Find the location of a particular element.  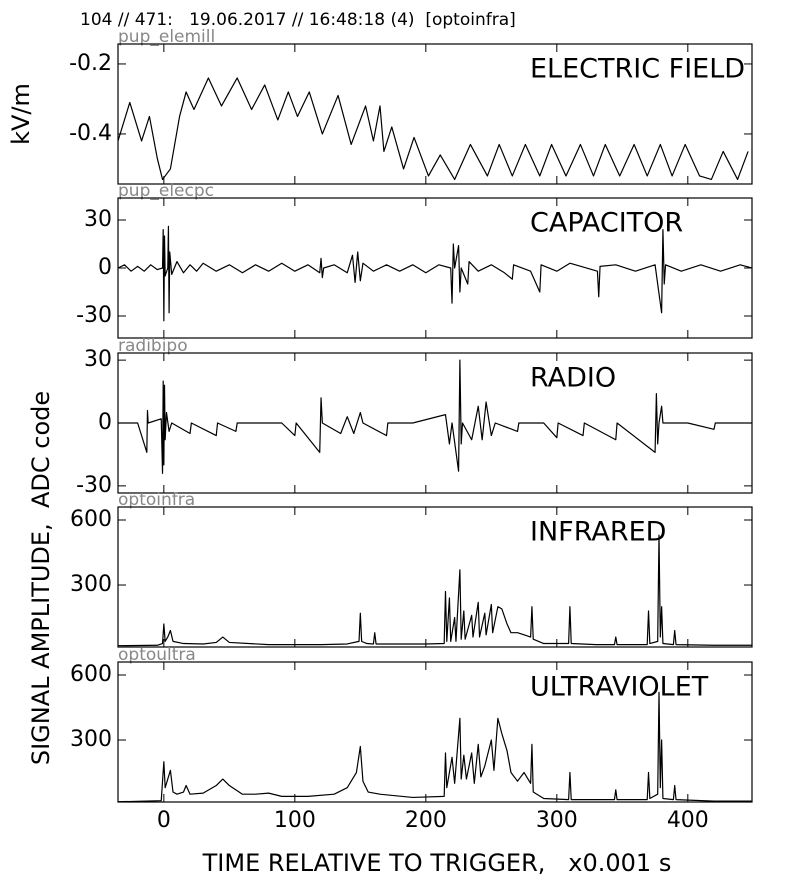

x-tick-label: 400 is located at coordinates (688, 820).